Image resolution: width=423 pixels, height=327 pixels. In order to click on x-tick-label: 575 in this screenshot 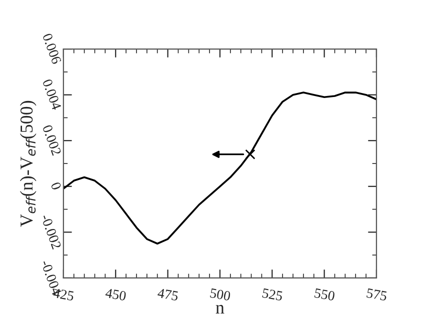, I will do `click(377, 294)`.